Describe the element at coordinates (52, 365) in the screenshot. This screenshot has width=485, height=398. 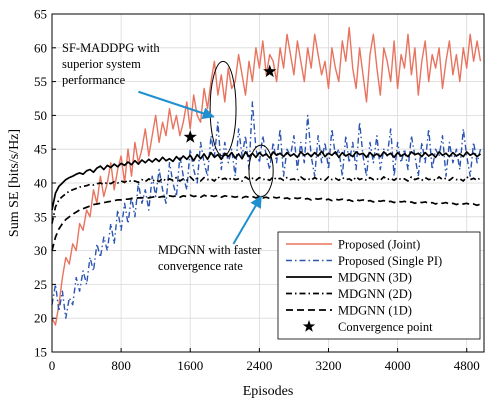
I see `x-tick-label: 0` at that location.